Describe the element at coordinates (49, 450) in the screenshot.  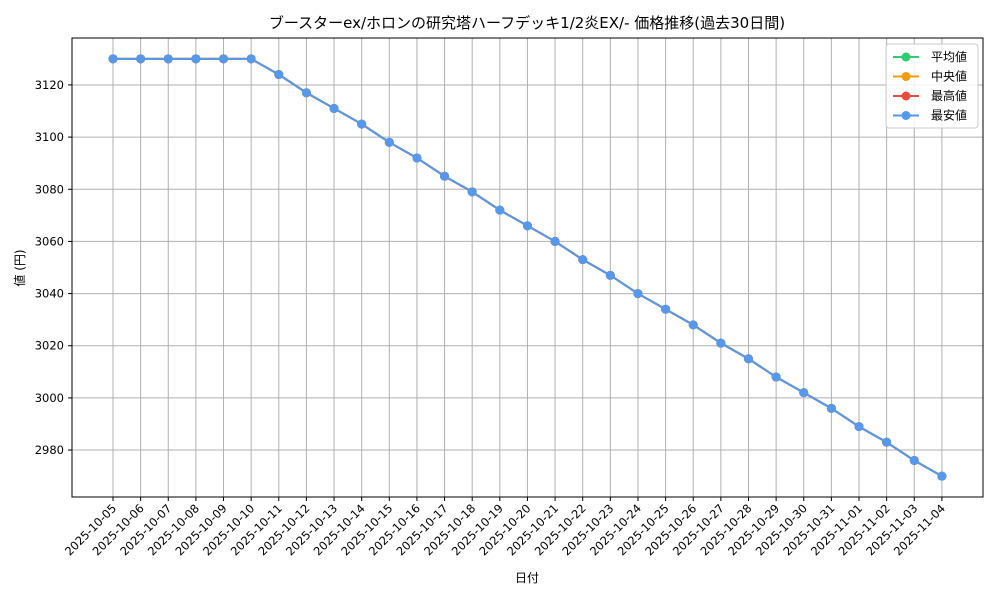
I see `y-tick-label: 2980` at that location.